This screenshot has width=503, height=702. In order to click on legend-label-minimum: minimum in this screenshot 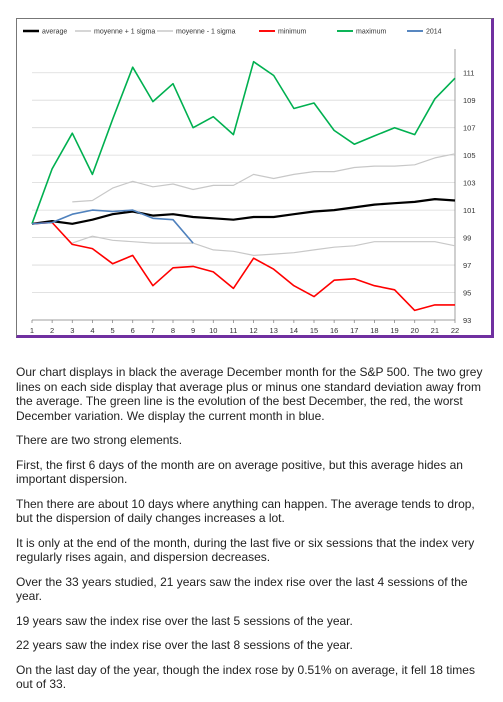, I will do `click(292, 32)`.